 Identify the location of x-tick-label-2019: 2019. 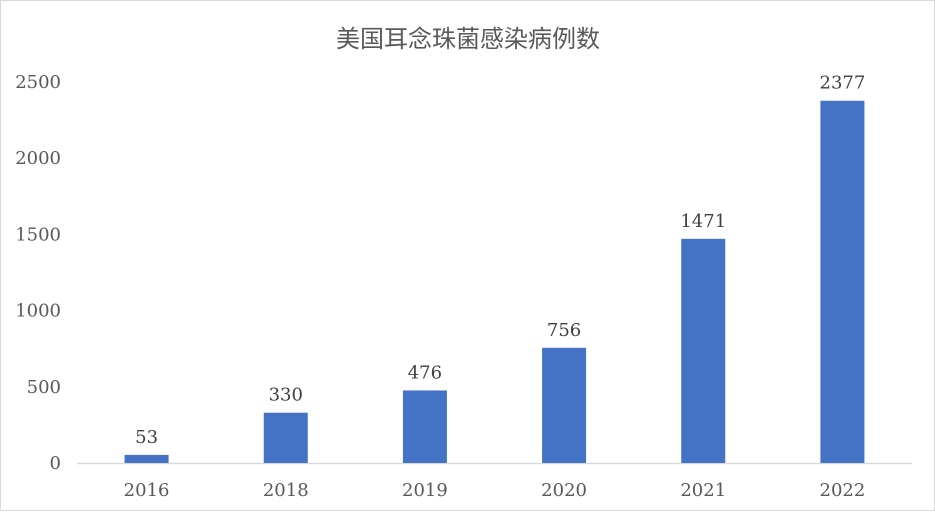
(425, 490).